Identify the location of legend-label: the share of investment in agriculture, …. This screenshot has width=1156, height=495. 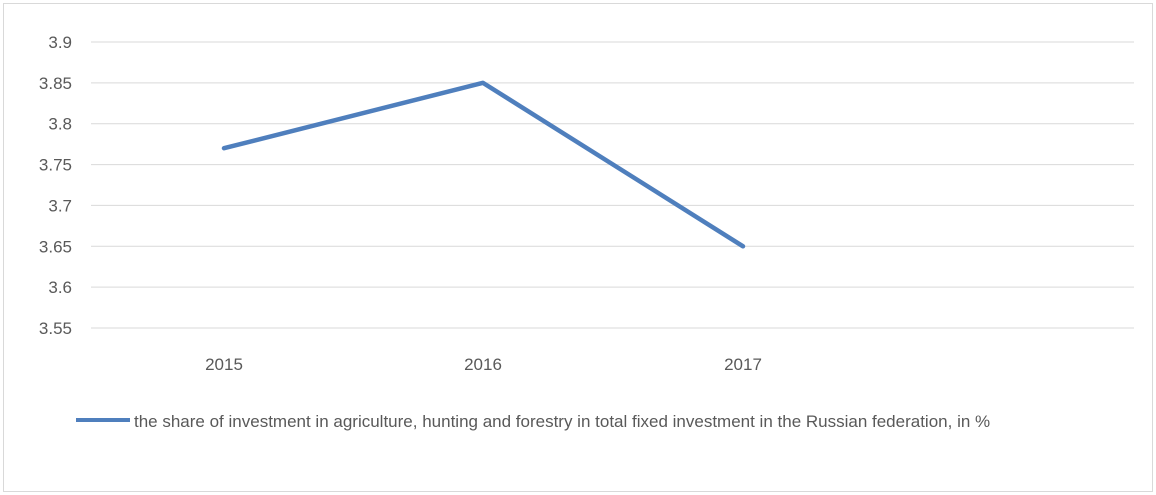
(562, 421).